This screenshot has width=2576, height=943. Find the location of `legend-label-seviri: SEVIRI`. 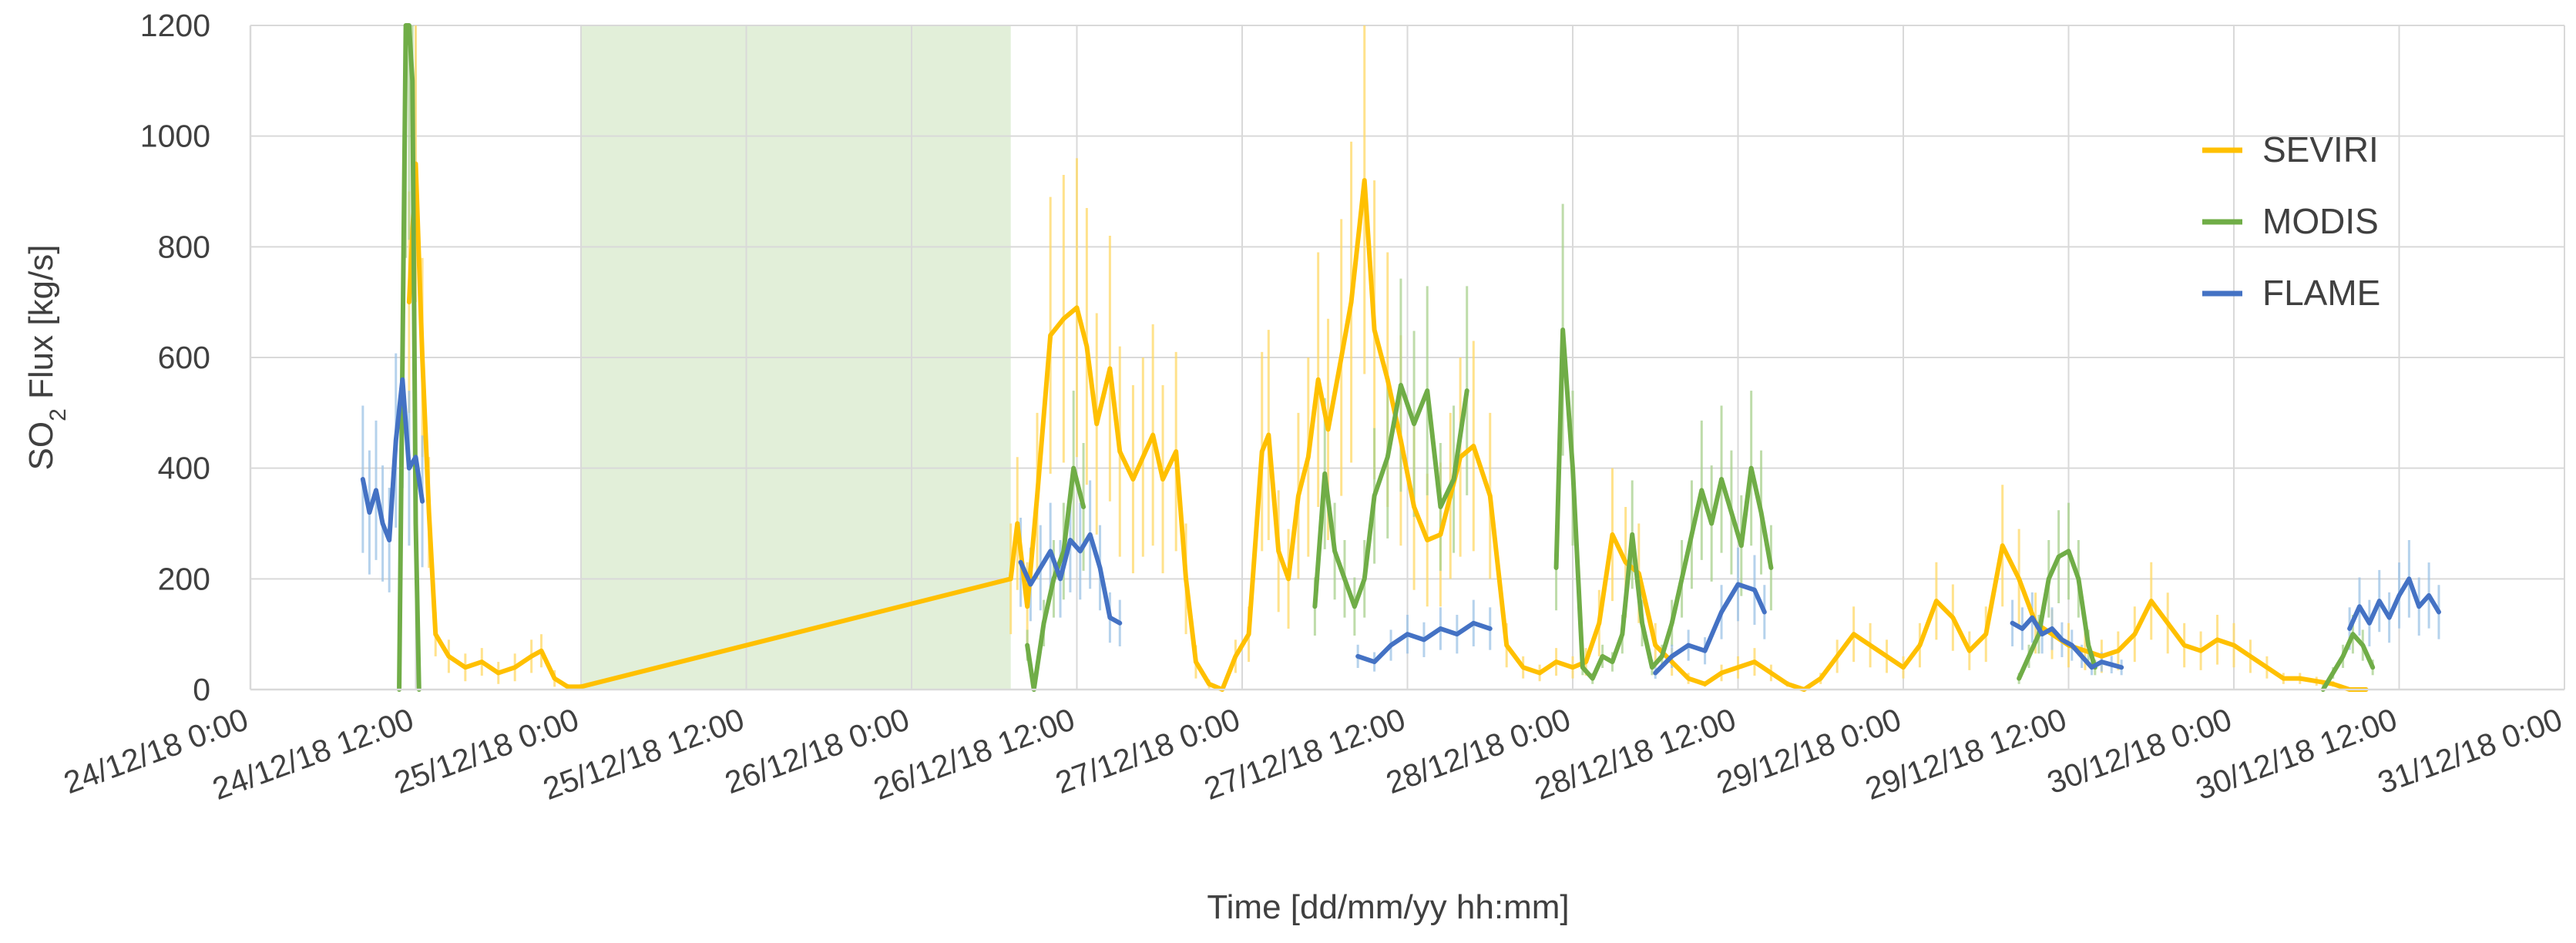

legend-label-seviri: SEVIRI is located at coordinates (2320, 149).